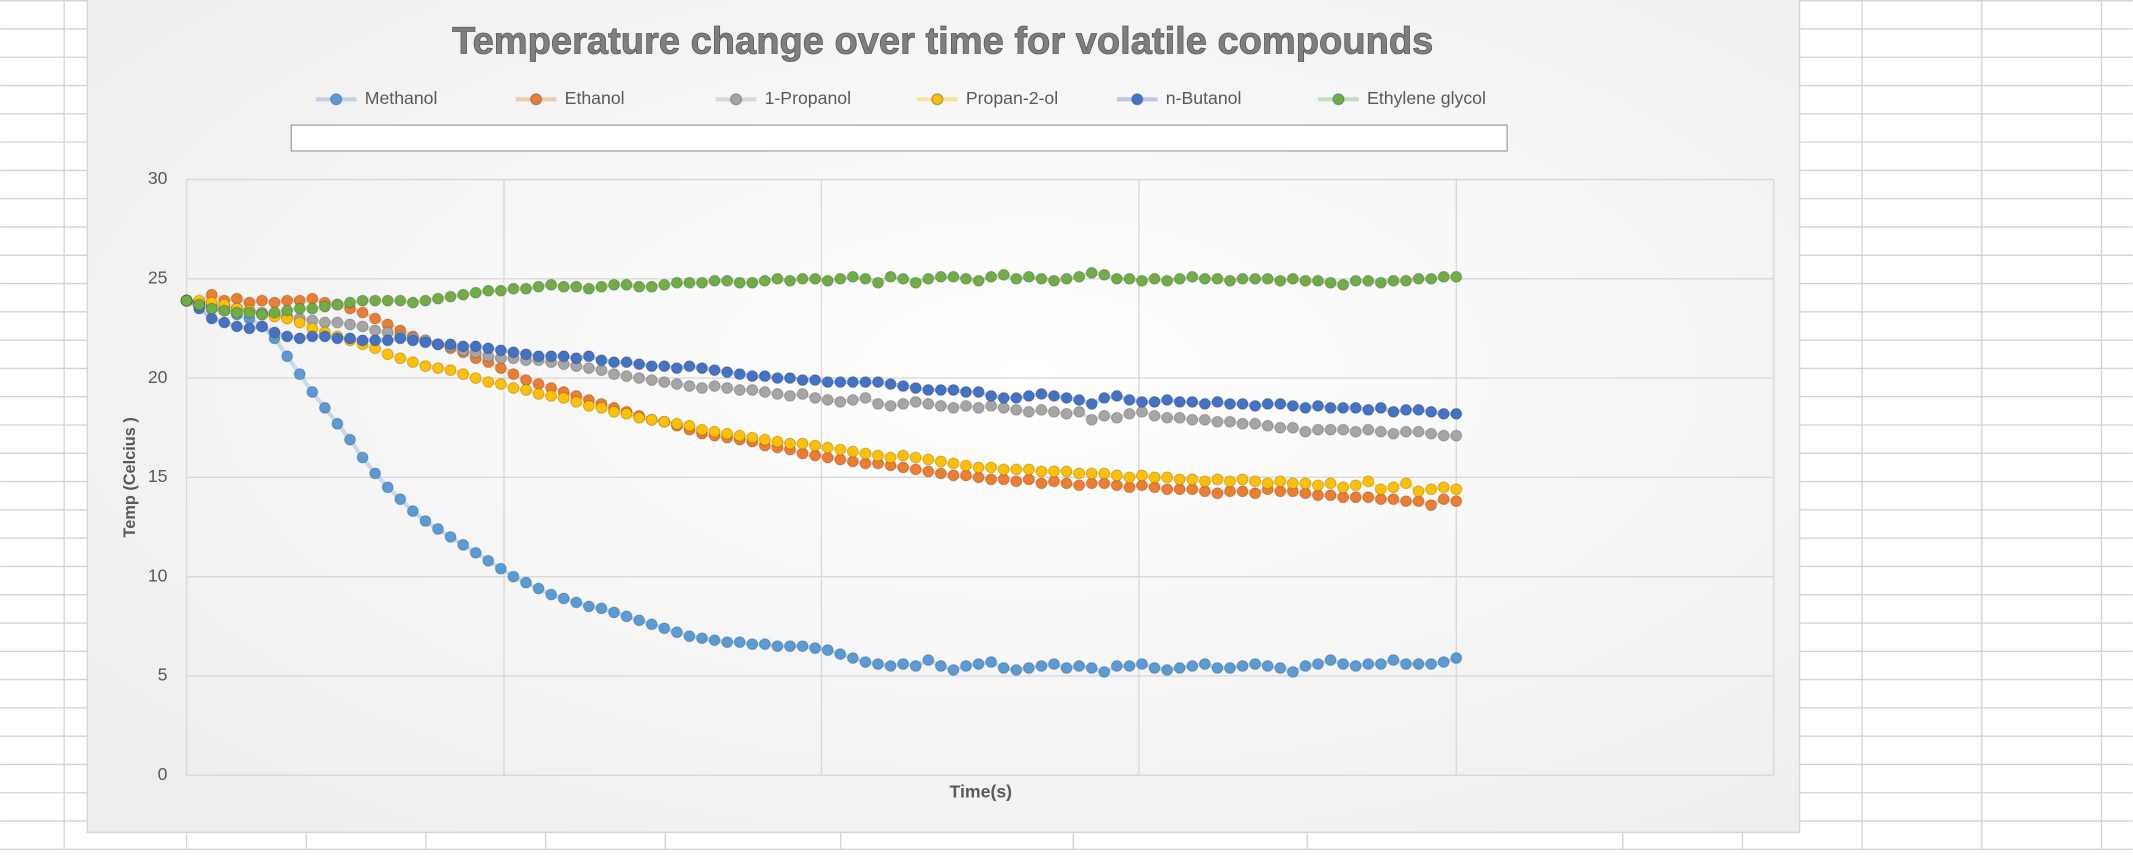 The image size is (2133, 855). Describe the element at coordinates (158, 377) in the screenshot. I see `y-tick-label: 20` at that location.